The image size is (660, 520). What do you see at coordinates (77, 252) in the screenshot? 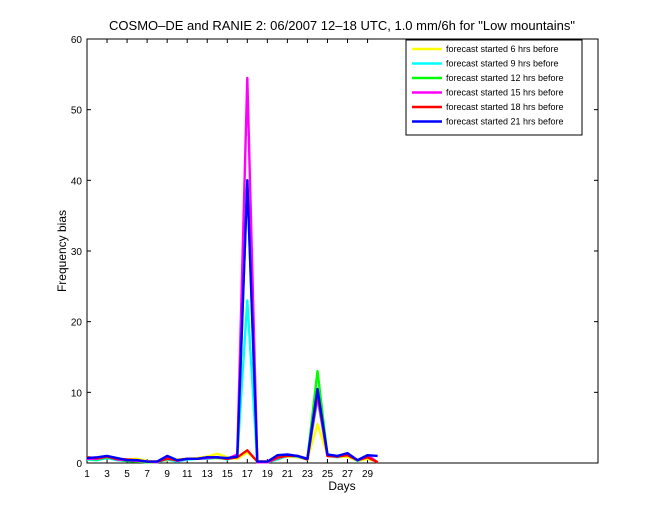
I see `y-tick-label: 30` at bounding box center [77, 252].